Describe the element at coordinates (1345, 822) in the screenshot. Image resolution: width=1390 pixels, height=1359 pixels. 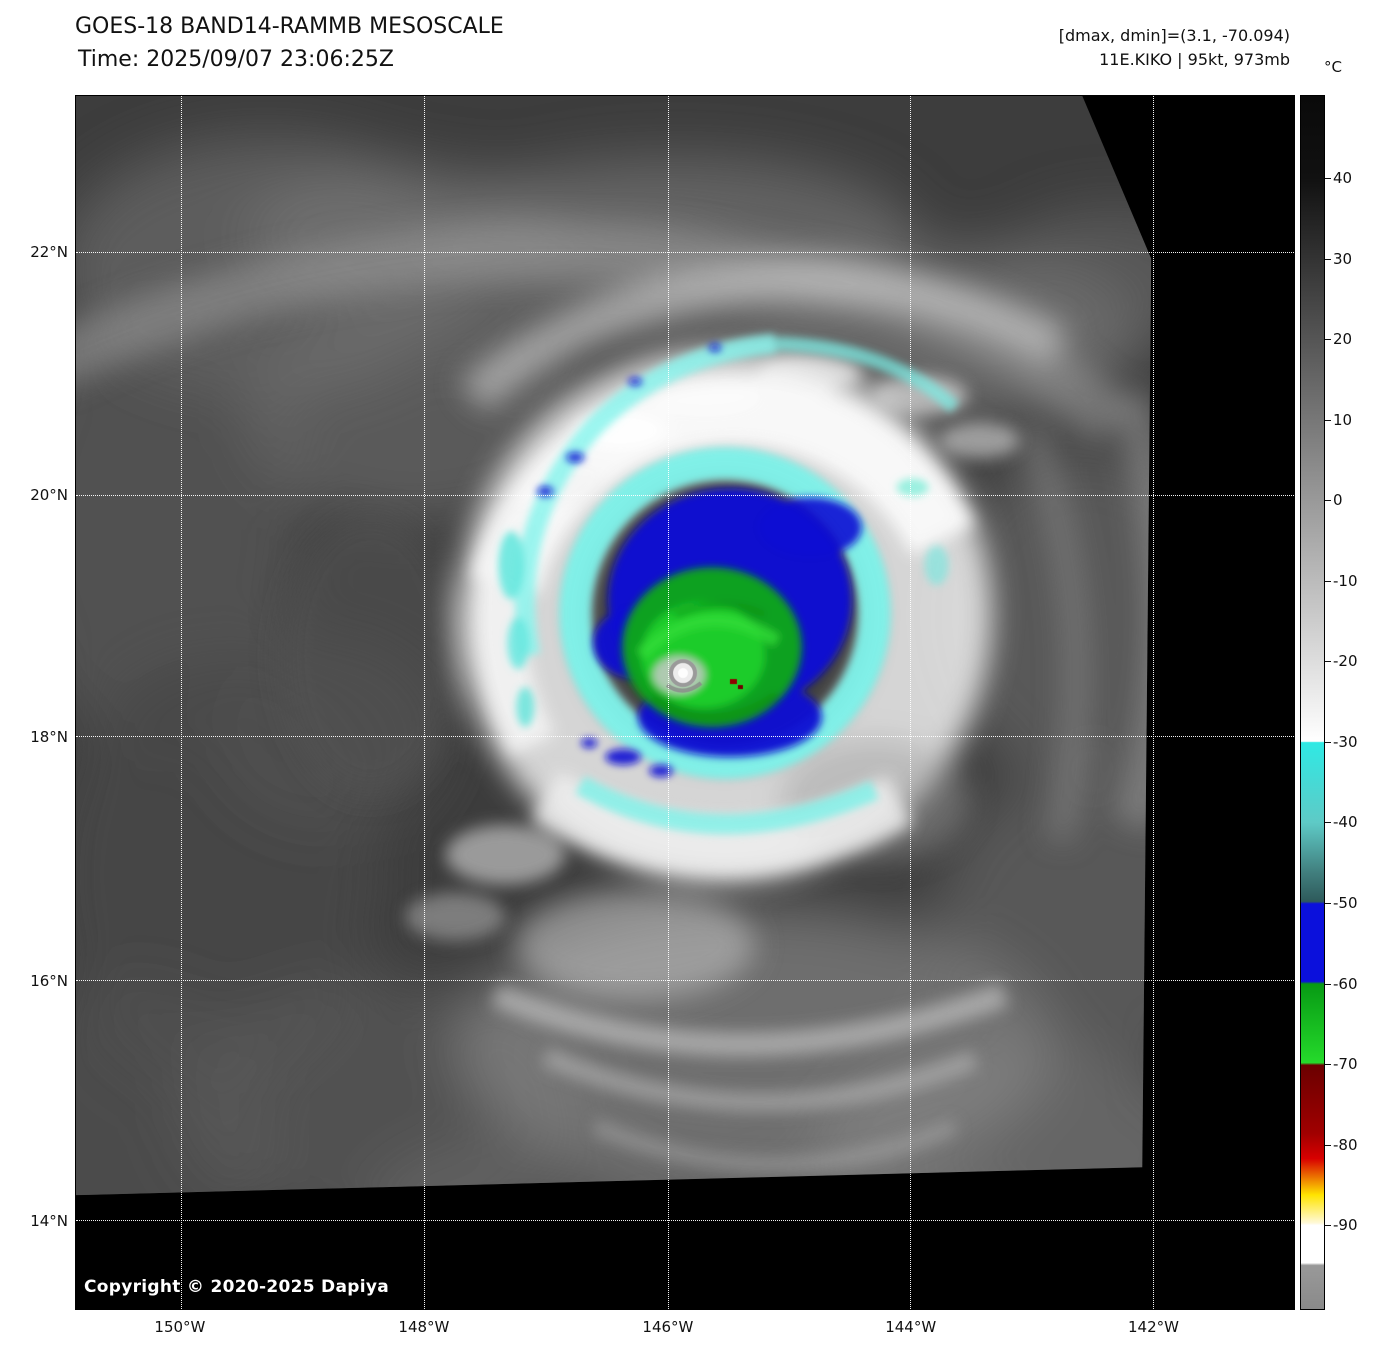
I see `colorbar-tick-label: -40` at that location.